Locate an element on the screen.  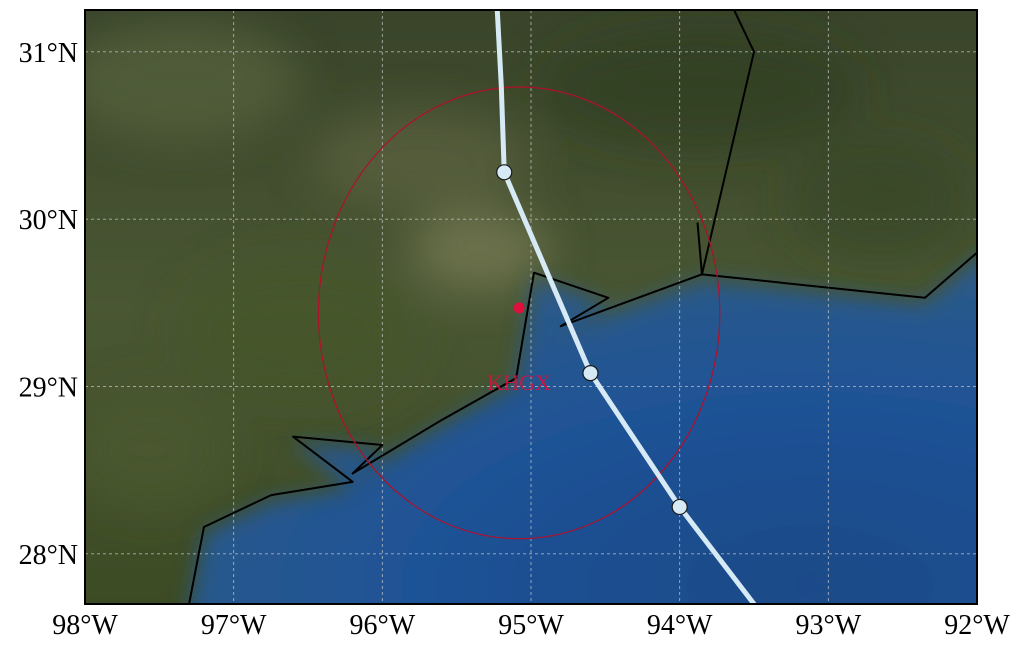
longitude-tick-label: 95°W is located at coordinates (531, 625).